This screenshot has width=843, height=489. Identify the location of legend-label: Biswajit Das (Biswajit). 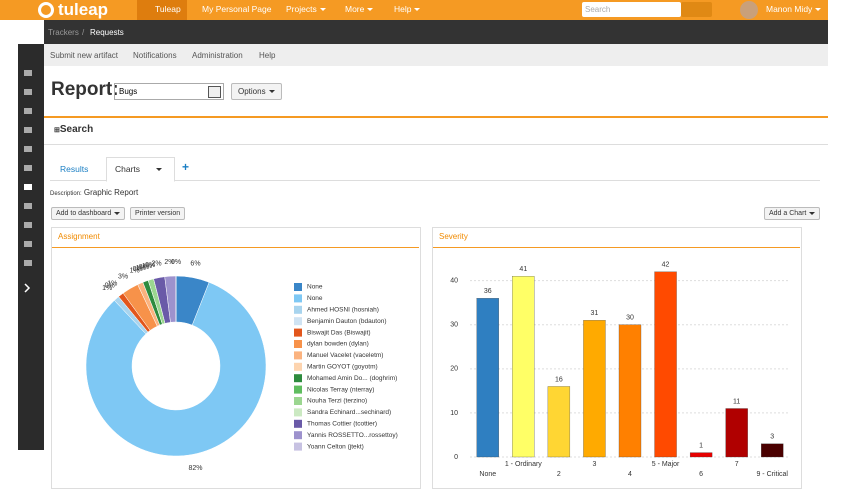
(339, 332).